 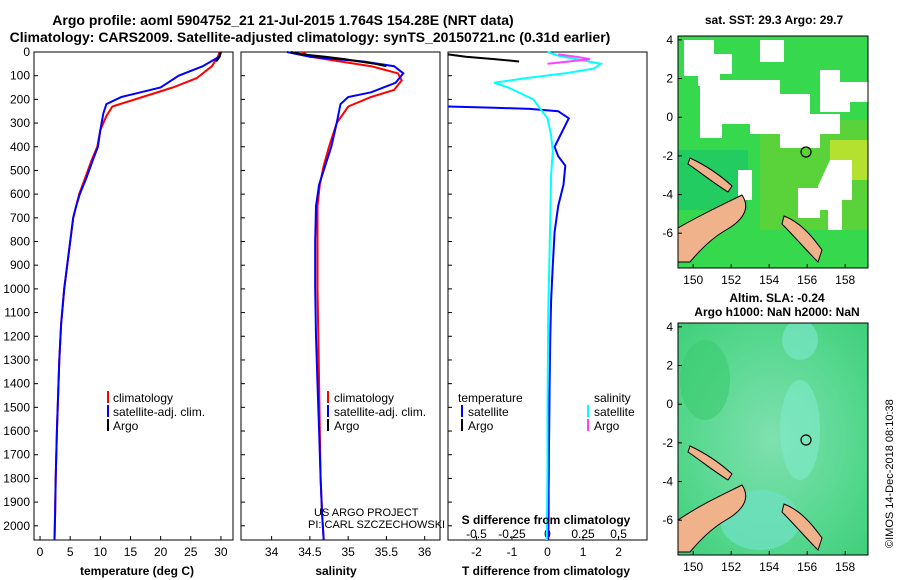 I want to click on x-tick-label: 30, so click(x=221, y=552).